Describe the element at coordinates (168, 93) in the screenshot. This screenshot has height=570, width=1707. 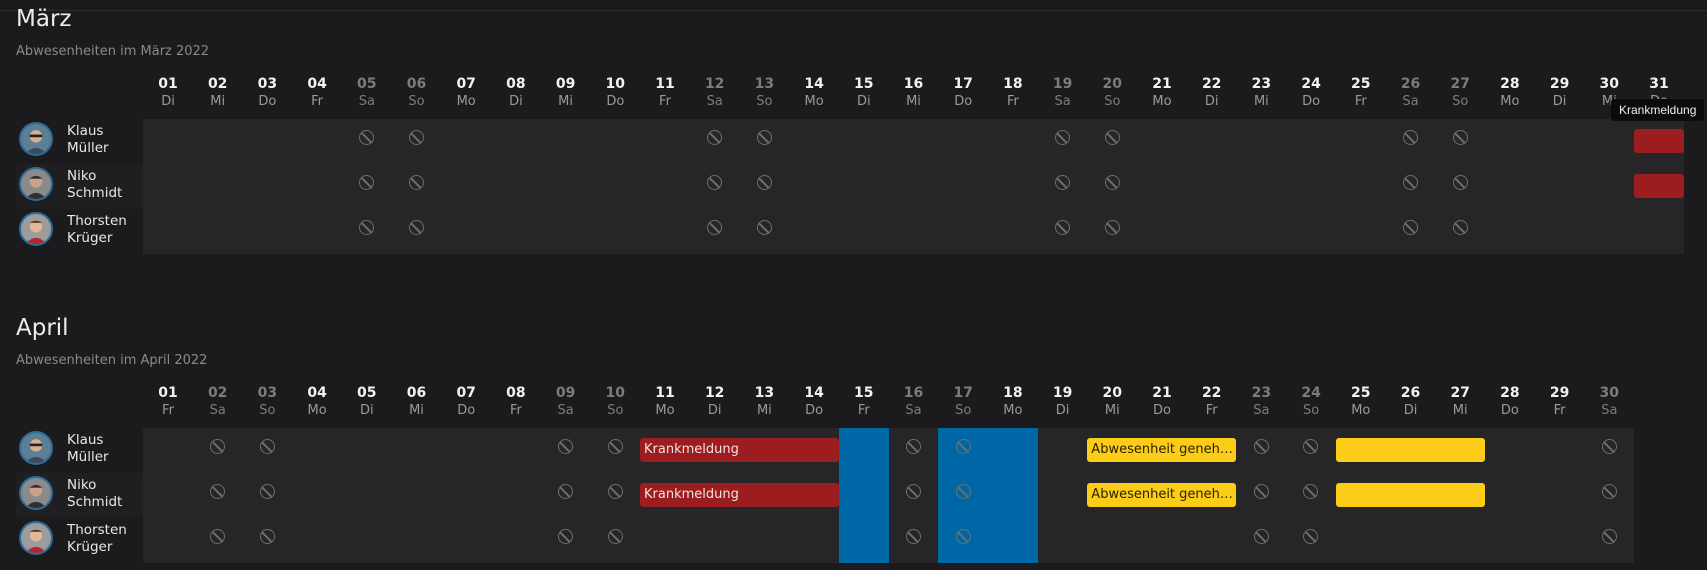
I see `day-header: 01 Di` at that location.